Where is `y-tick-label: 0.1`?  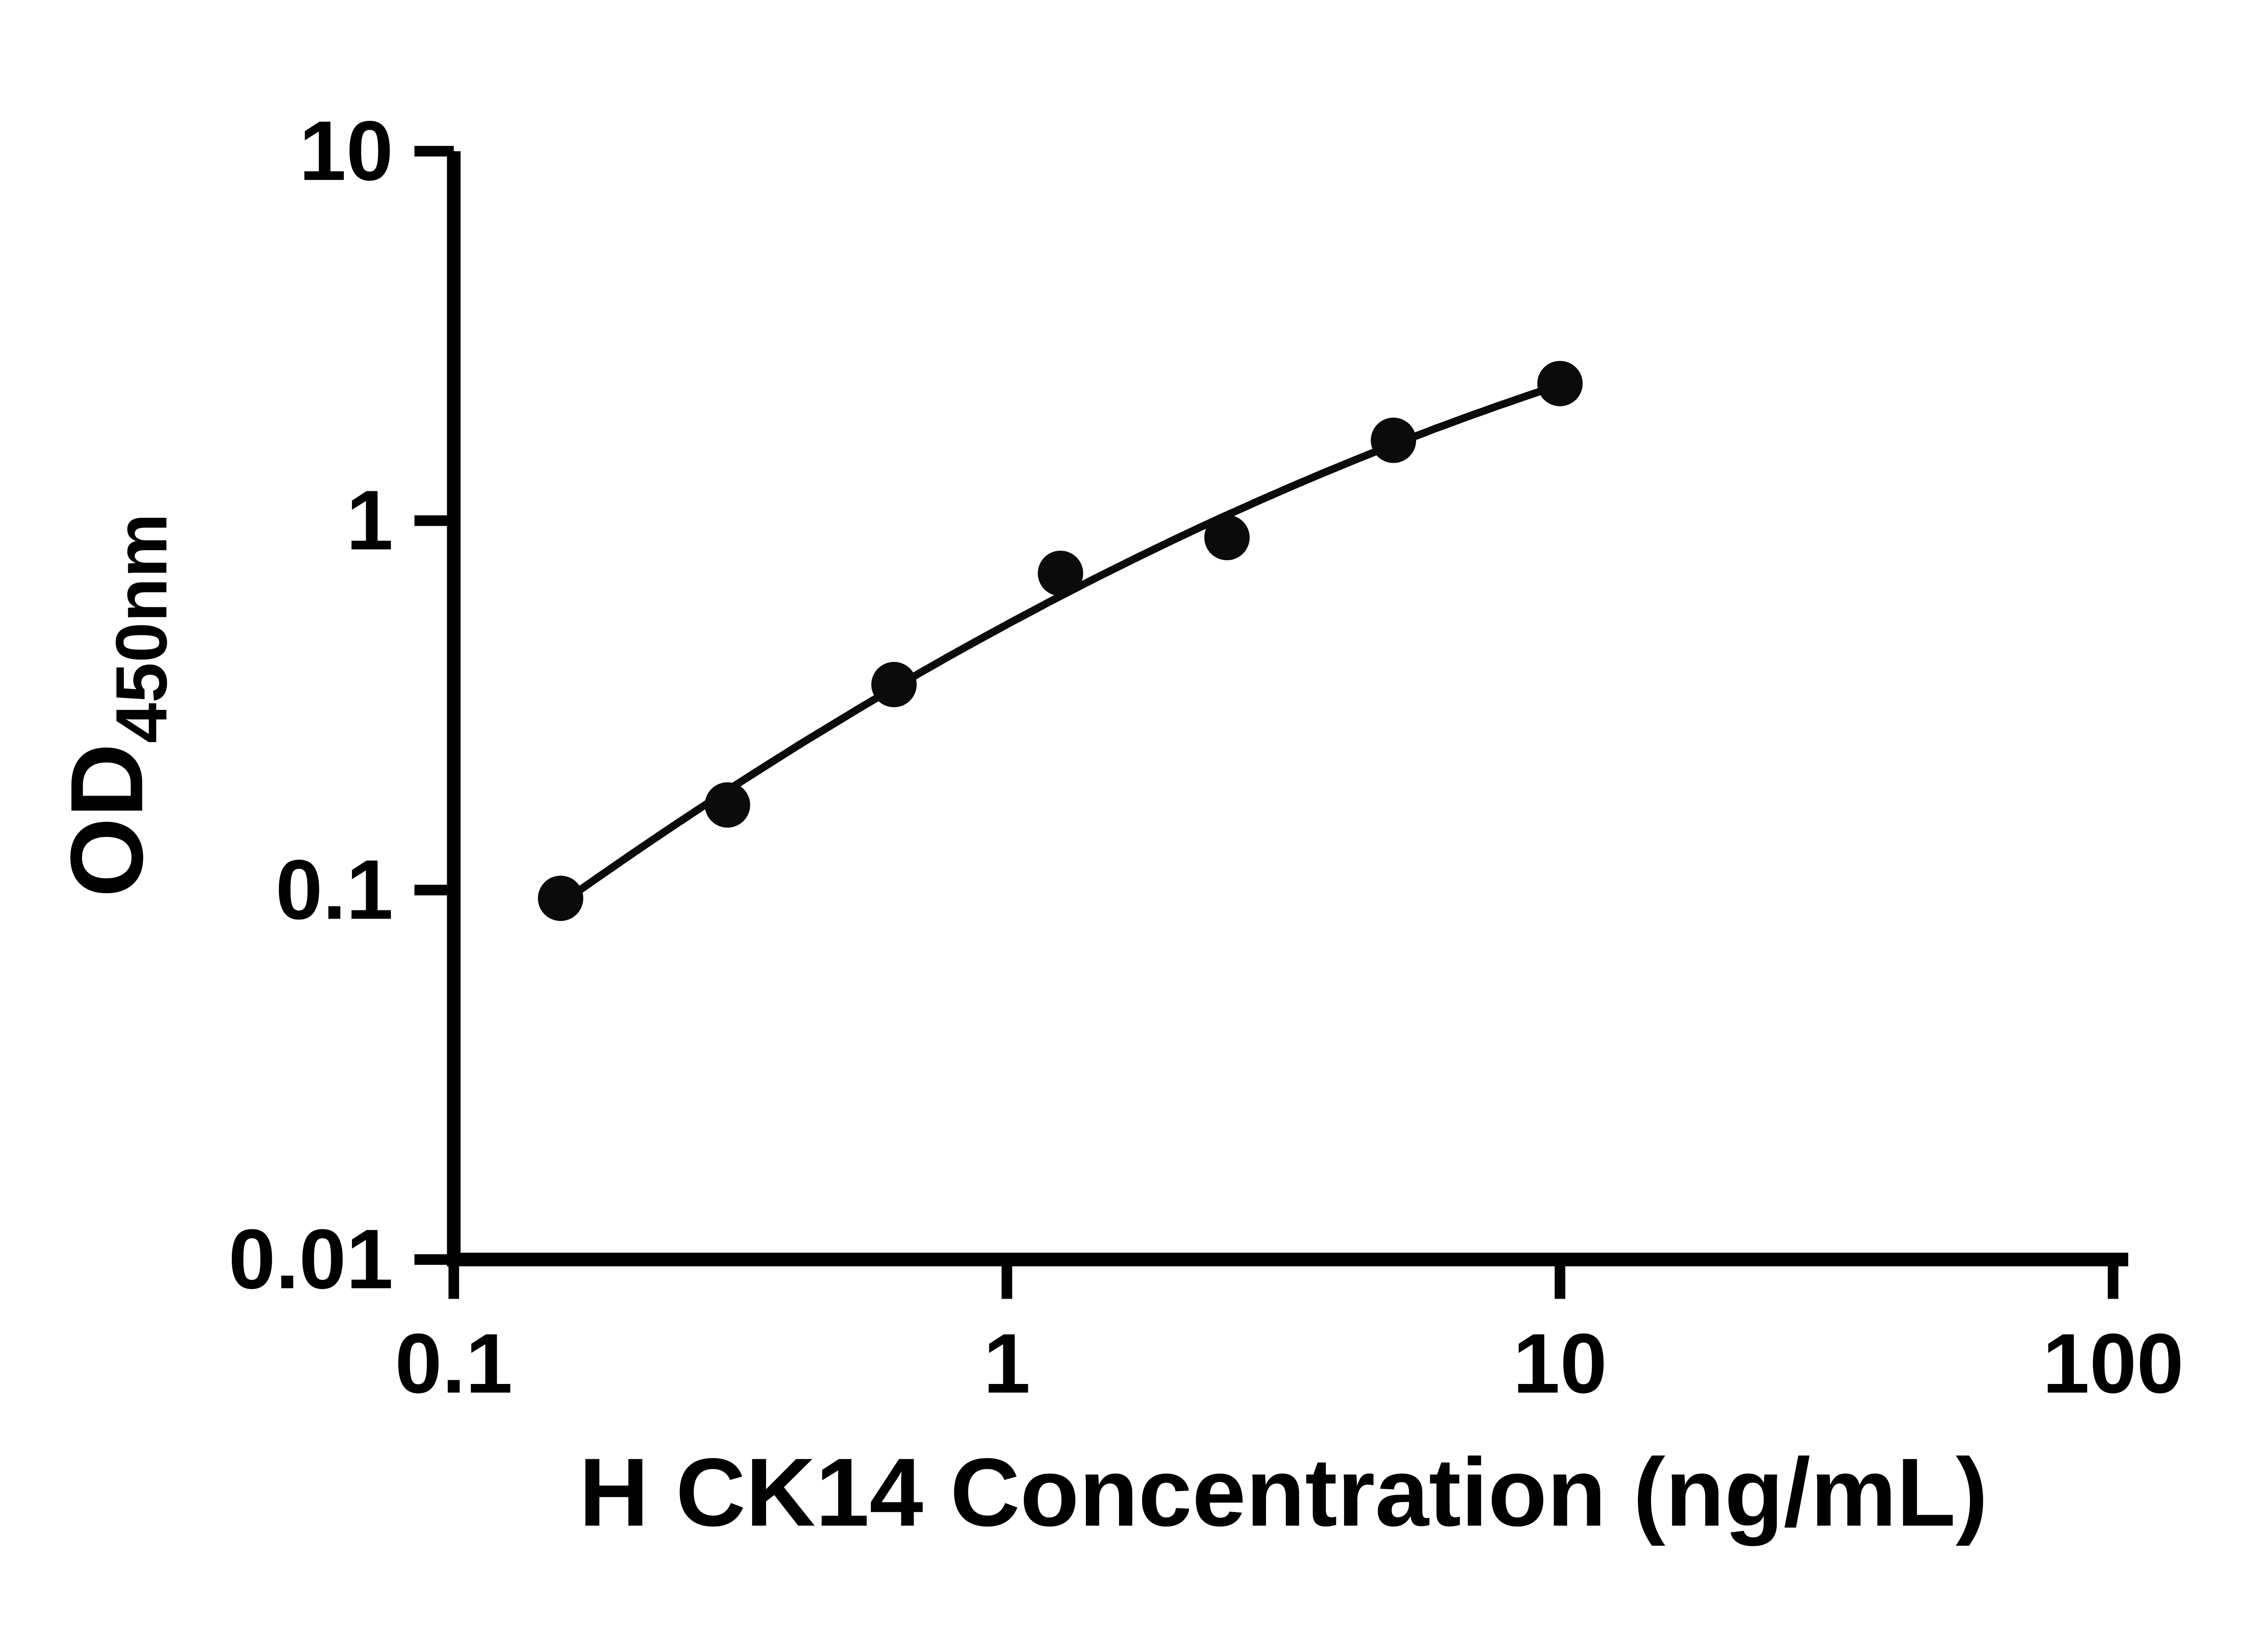 y-tick-label: 0.1 is located at coordinates (334, 889).